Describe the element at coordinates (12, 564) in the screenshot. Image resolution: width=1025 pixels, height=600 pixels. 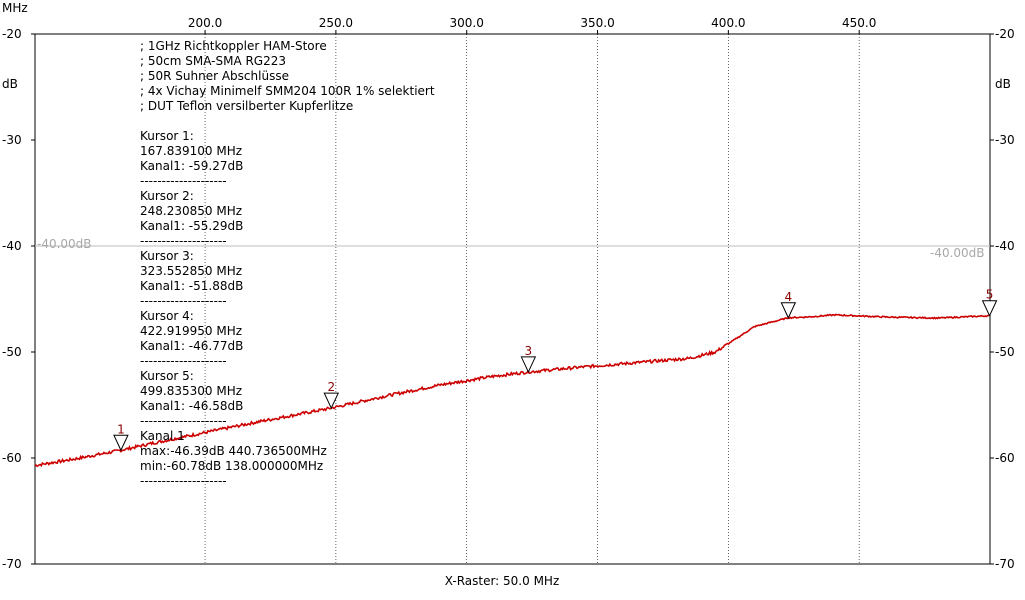
I see `y-tick-label-left: -70` at that location.